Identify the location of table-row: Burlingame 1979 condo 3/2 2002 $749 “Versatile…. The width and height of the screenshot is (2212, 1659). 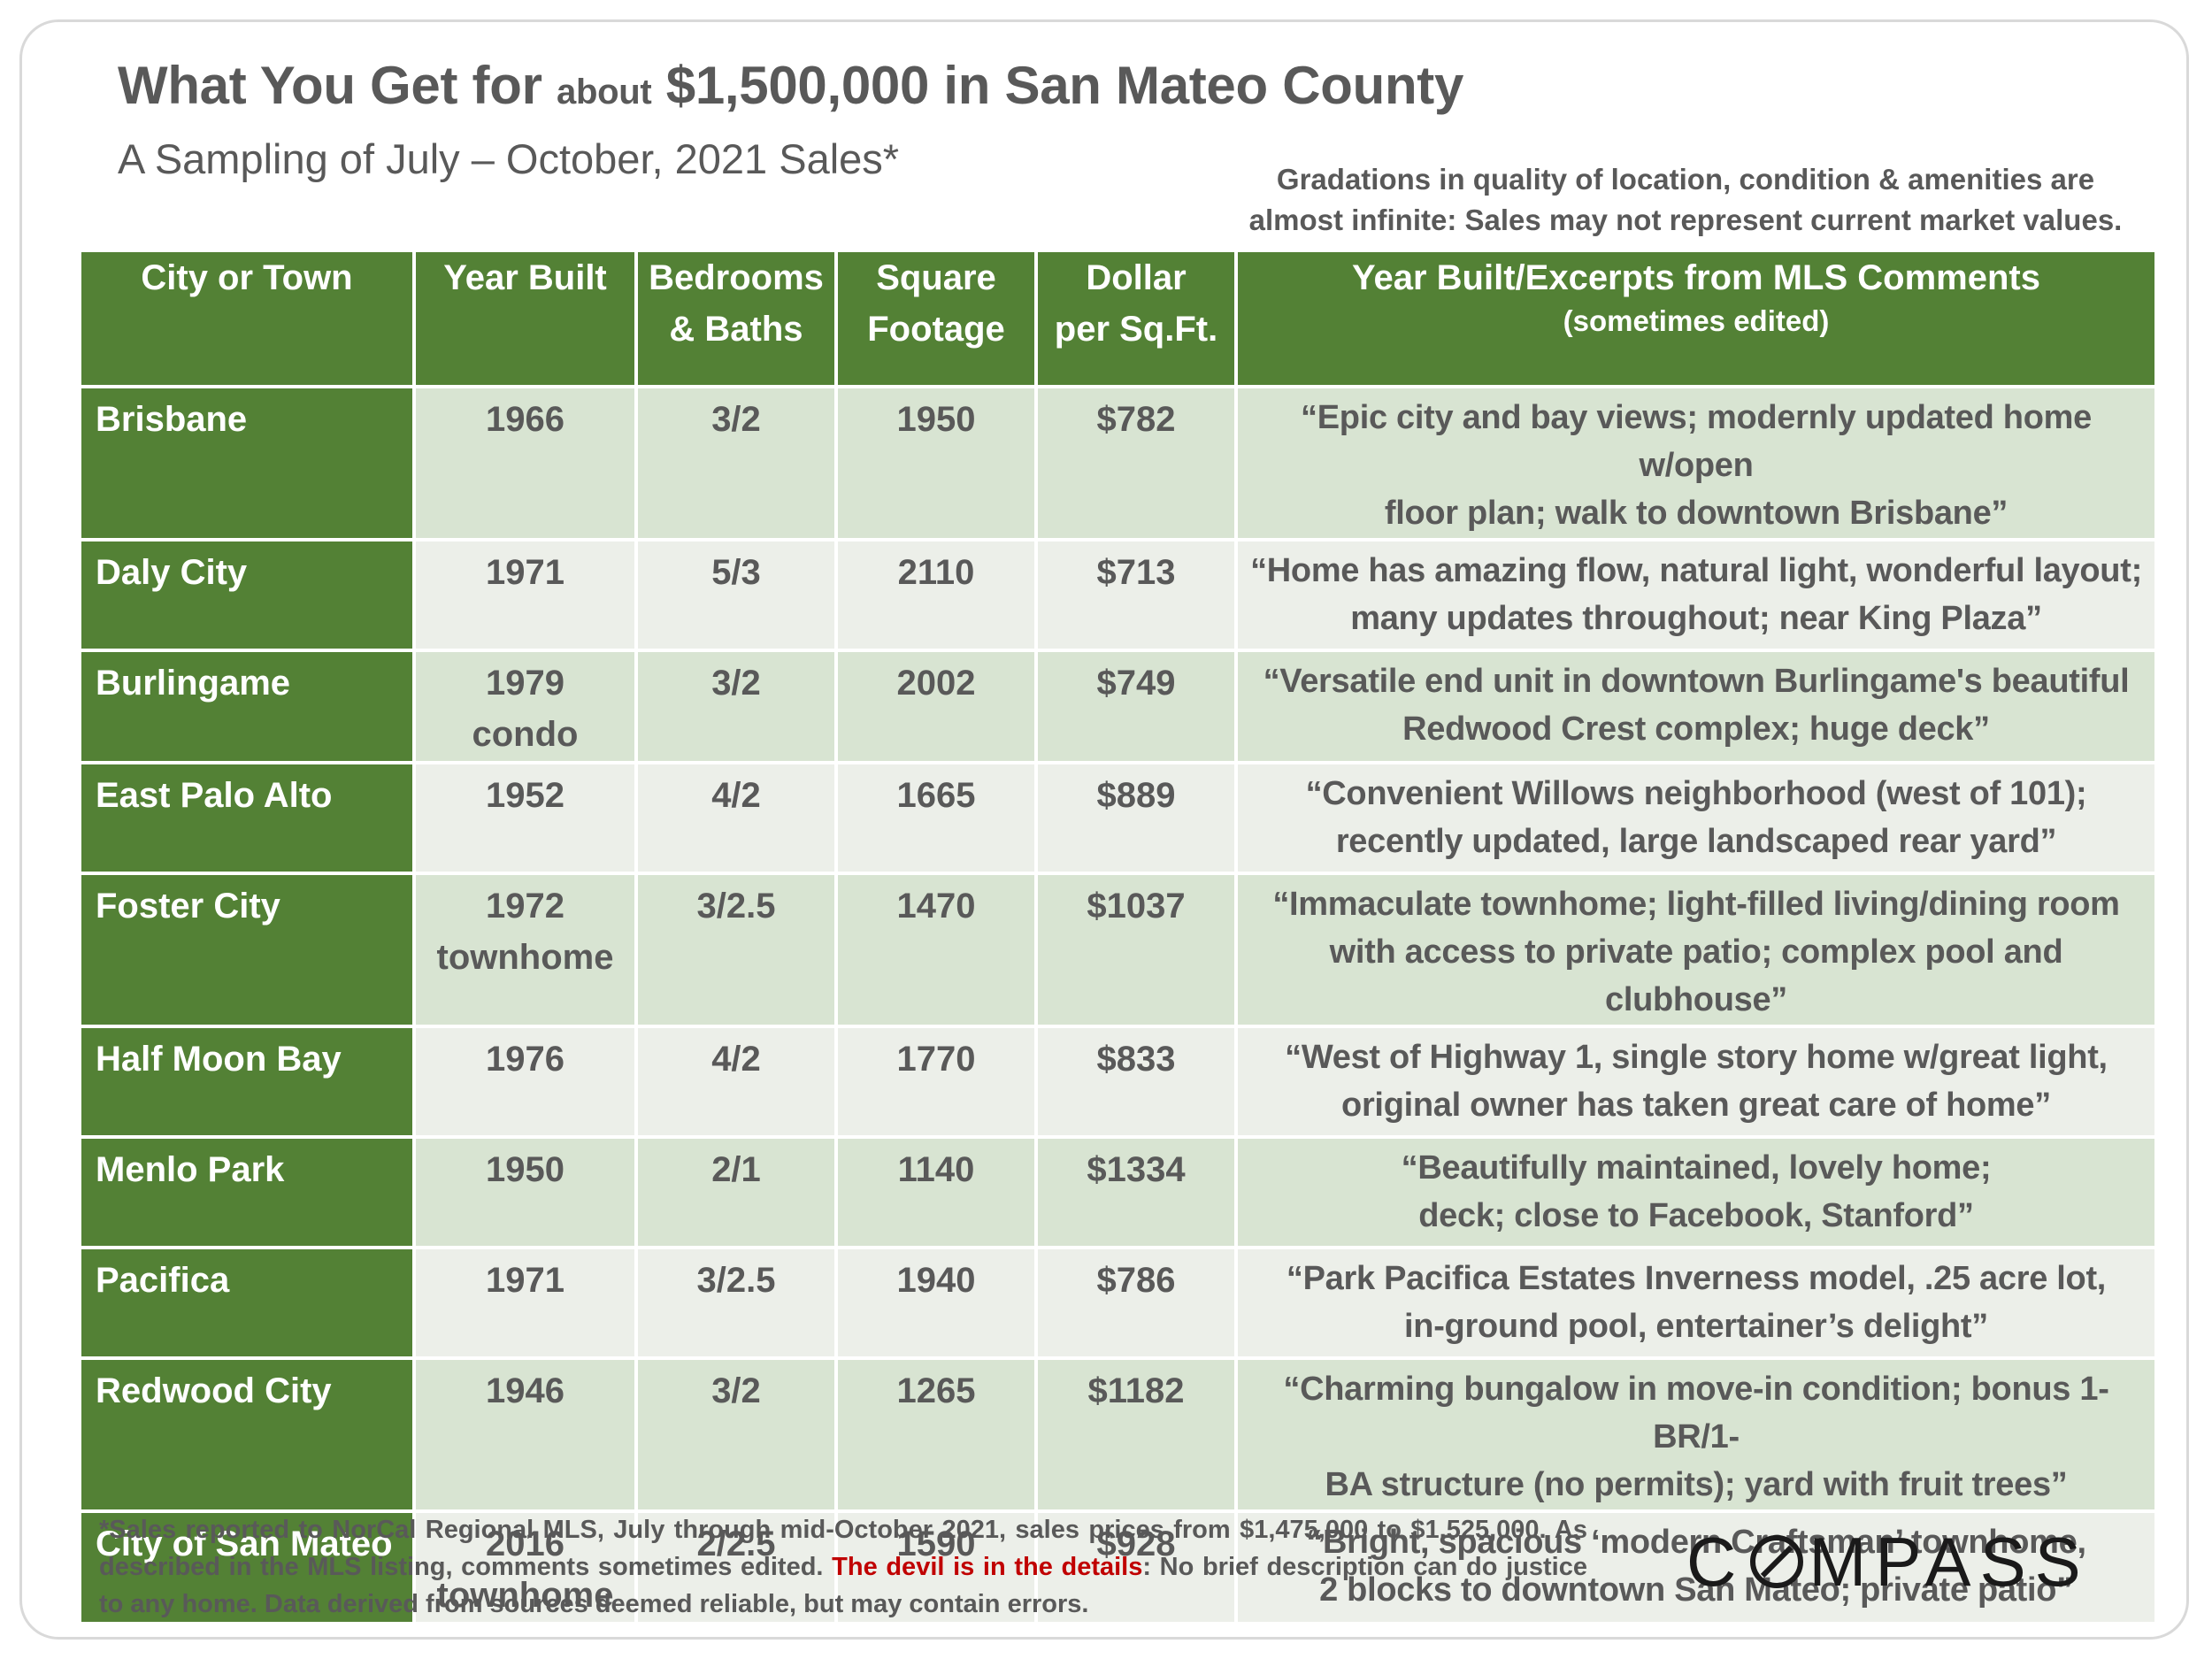
(1118, 706).